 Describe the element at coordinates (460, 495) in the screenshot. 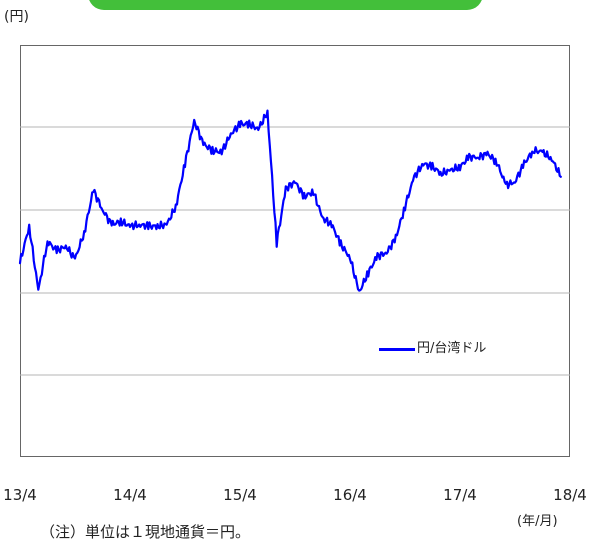

I see `x-tick-label-17-4: 17/4` at that location.